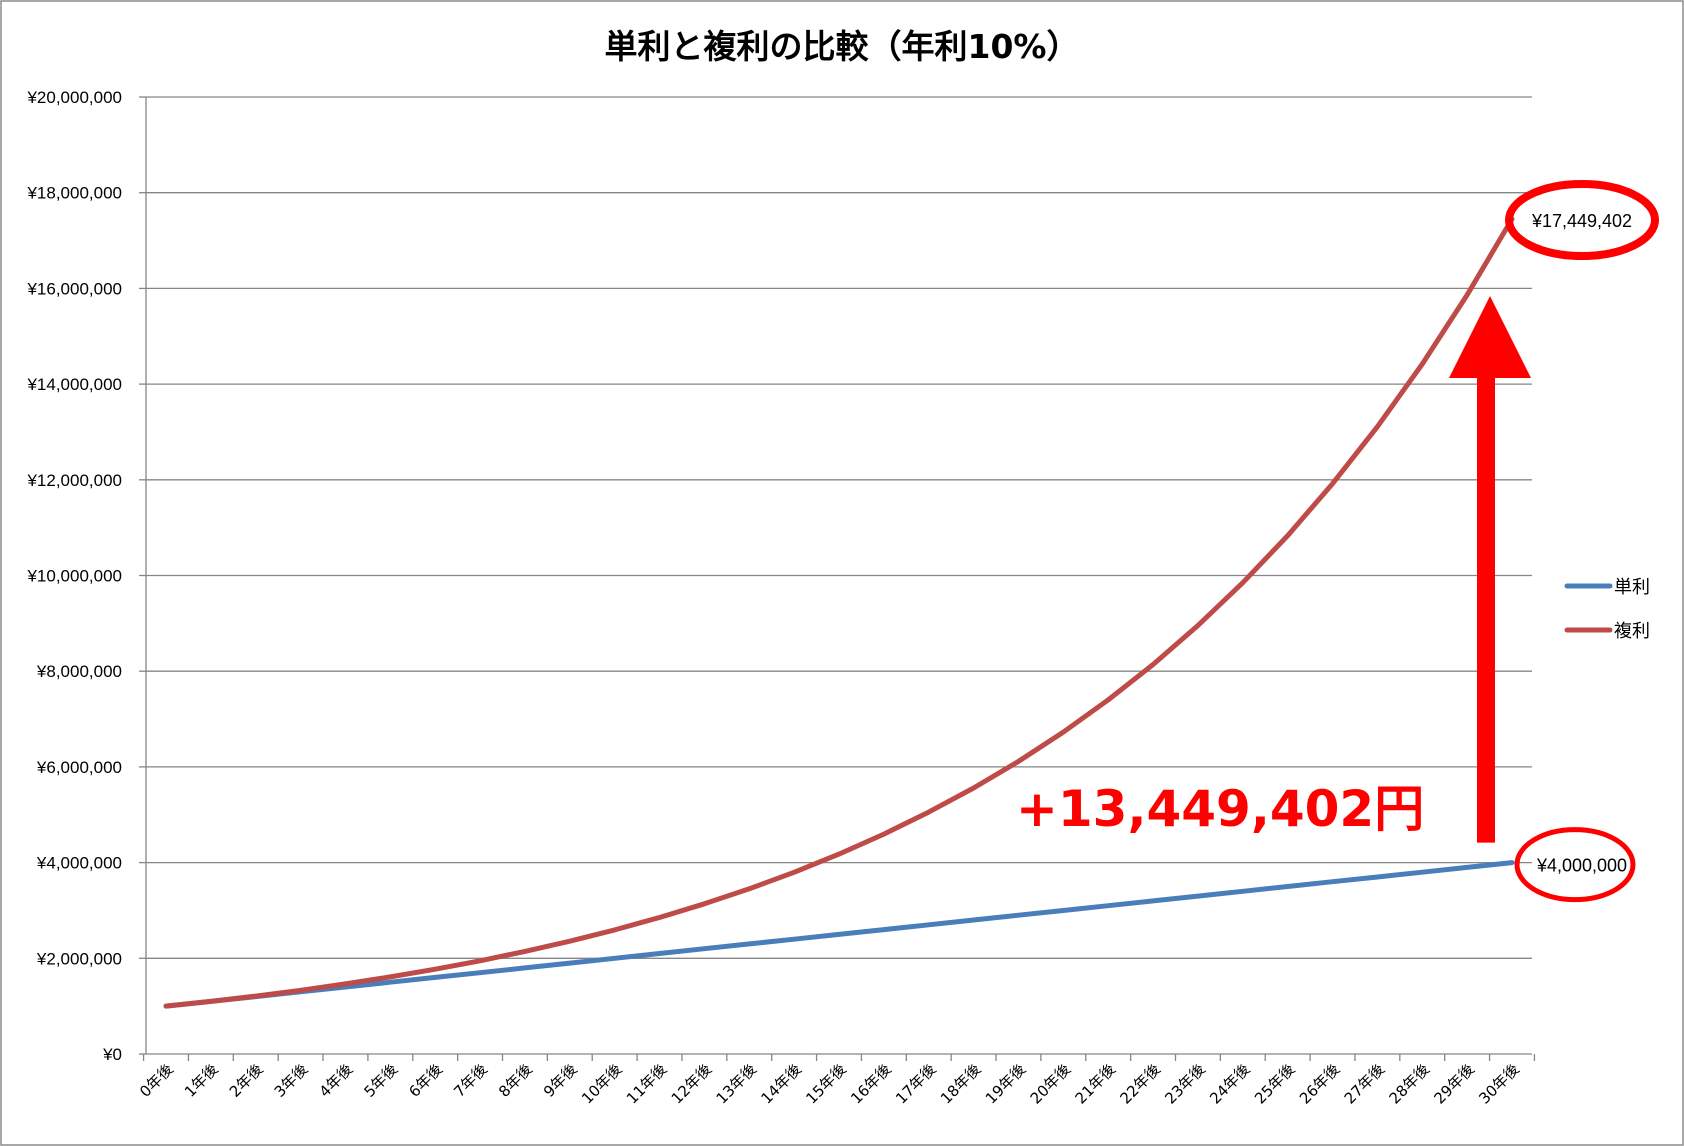 The width and height of the screenshot is (1684, 1146). Describe the element at coordinates (74, 288) in the screenshot. I see `y-tick-label: ¥16,000,000` at that location.